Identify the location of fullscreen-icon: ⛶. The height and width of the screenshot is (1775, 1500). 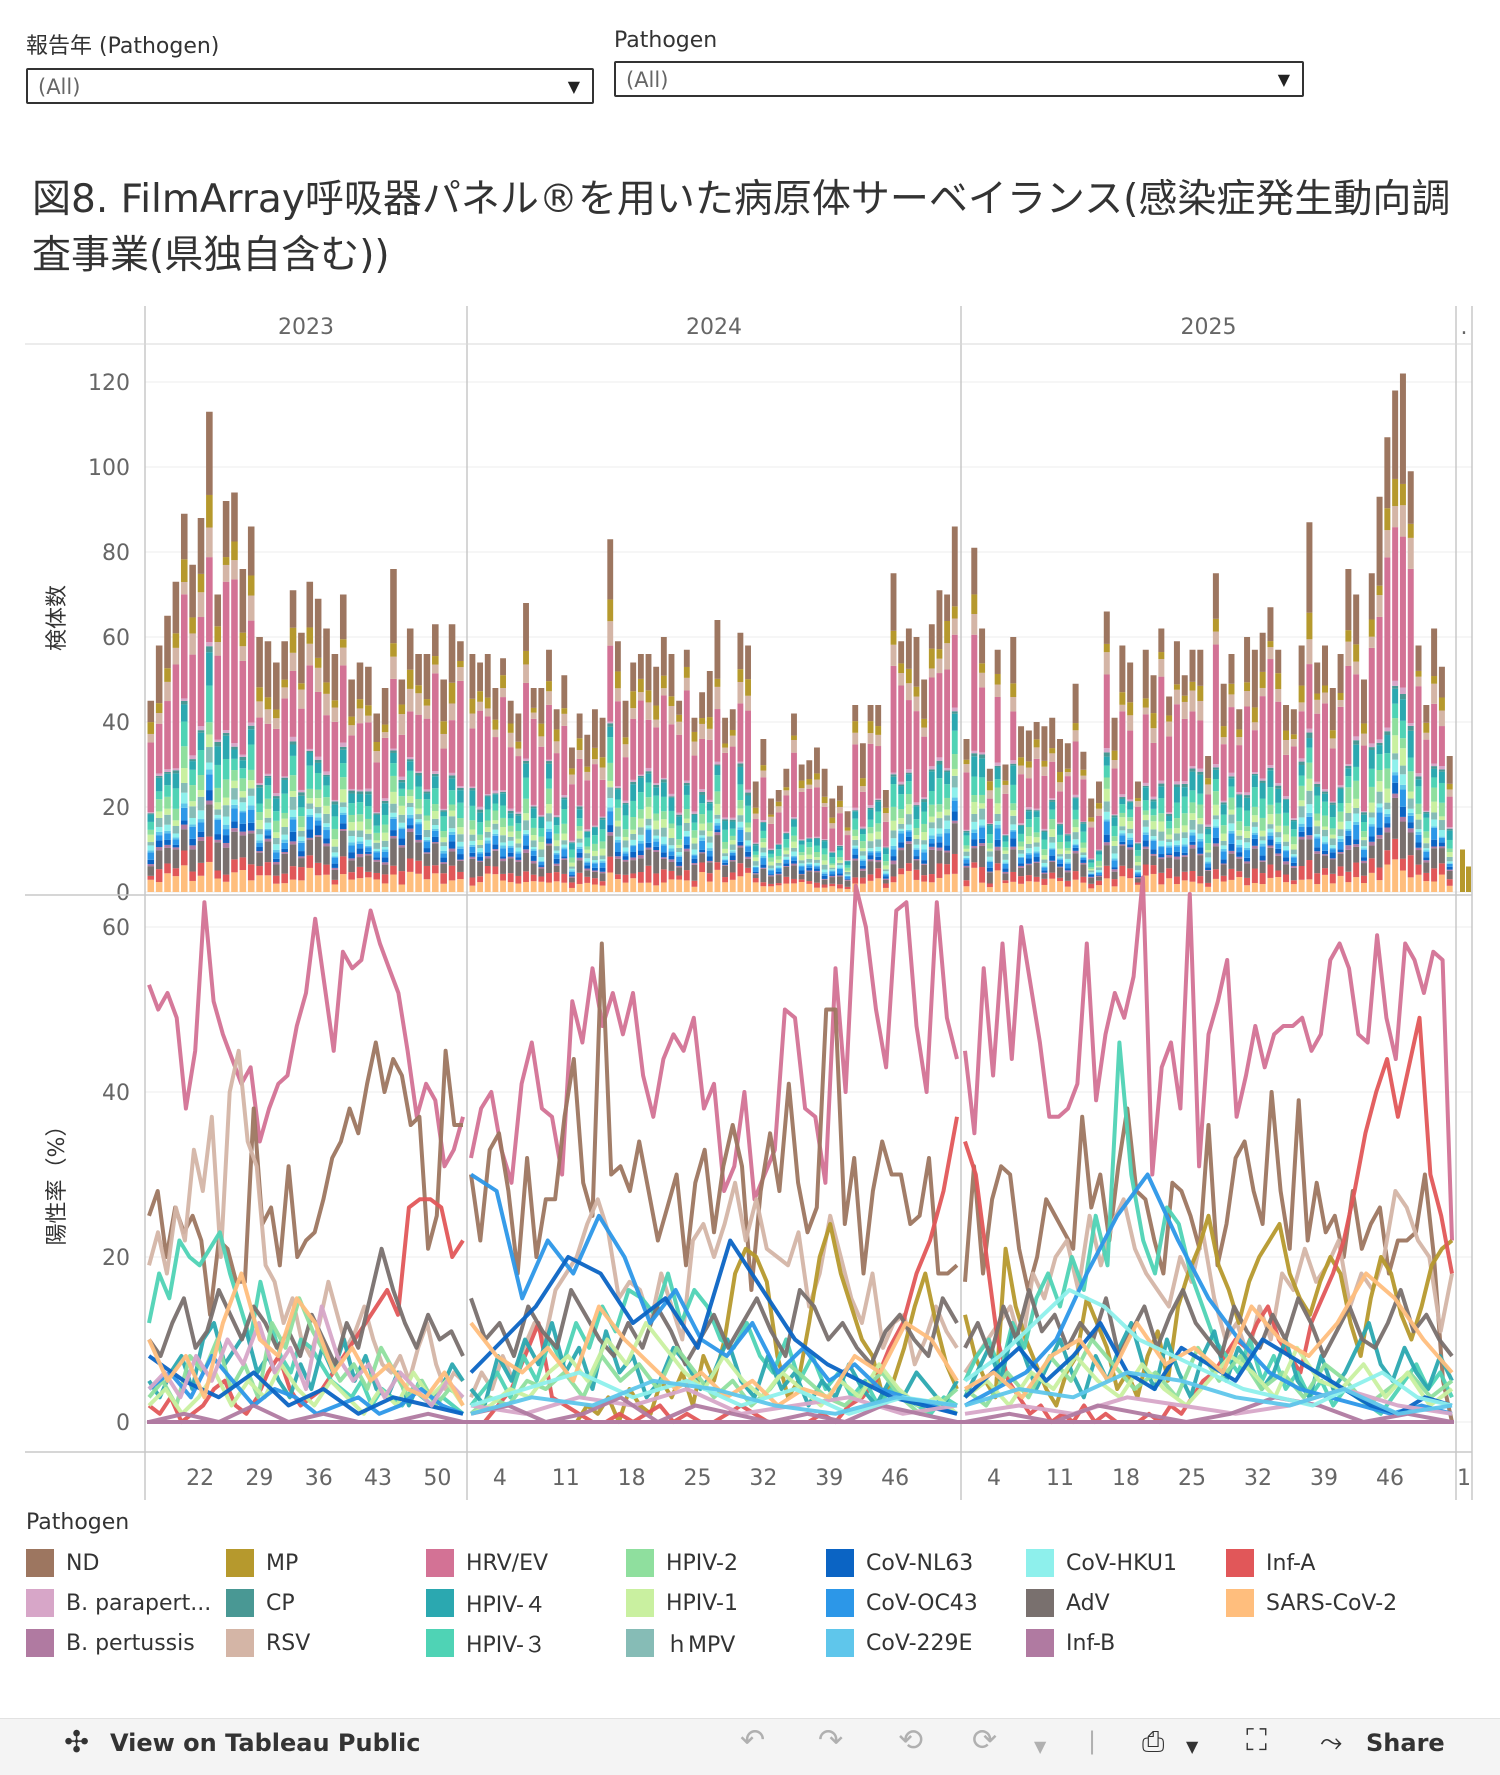
(1256, 1740).